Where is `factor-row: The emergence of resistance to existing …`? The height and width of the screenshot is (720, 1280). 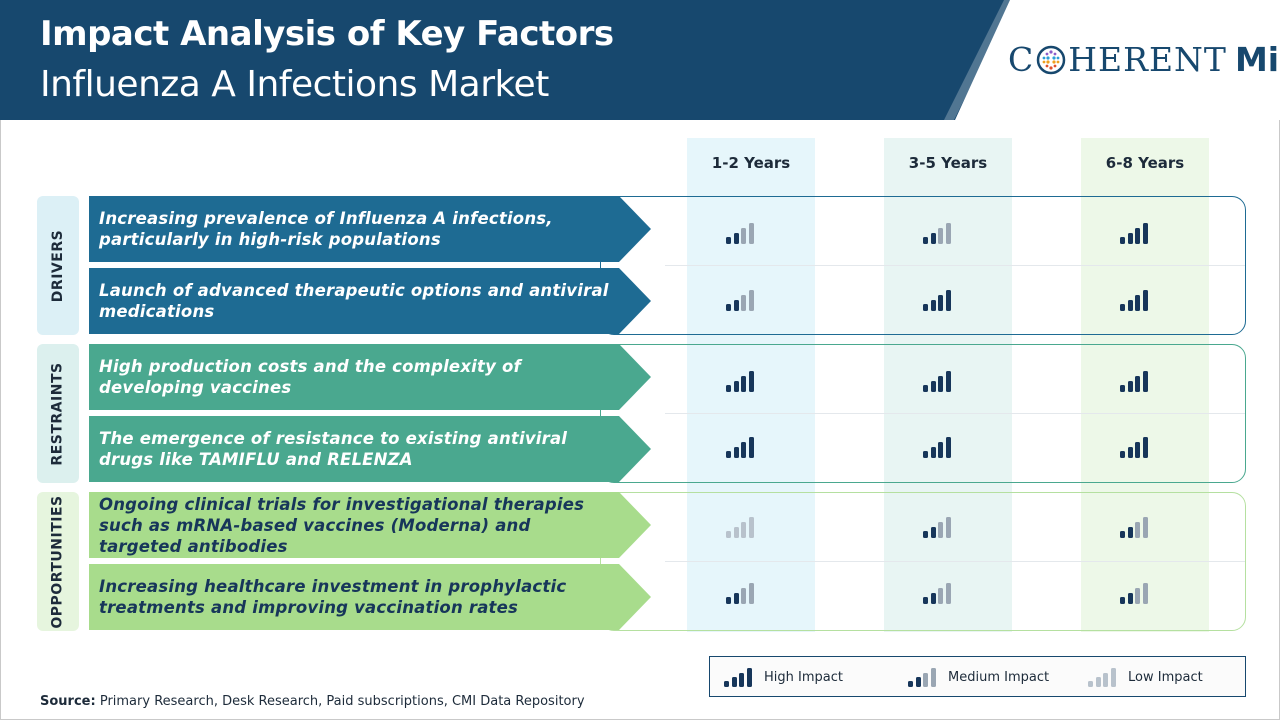 factor-row: The emergence of resistance to existing … is located at coordinates (370, 449).